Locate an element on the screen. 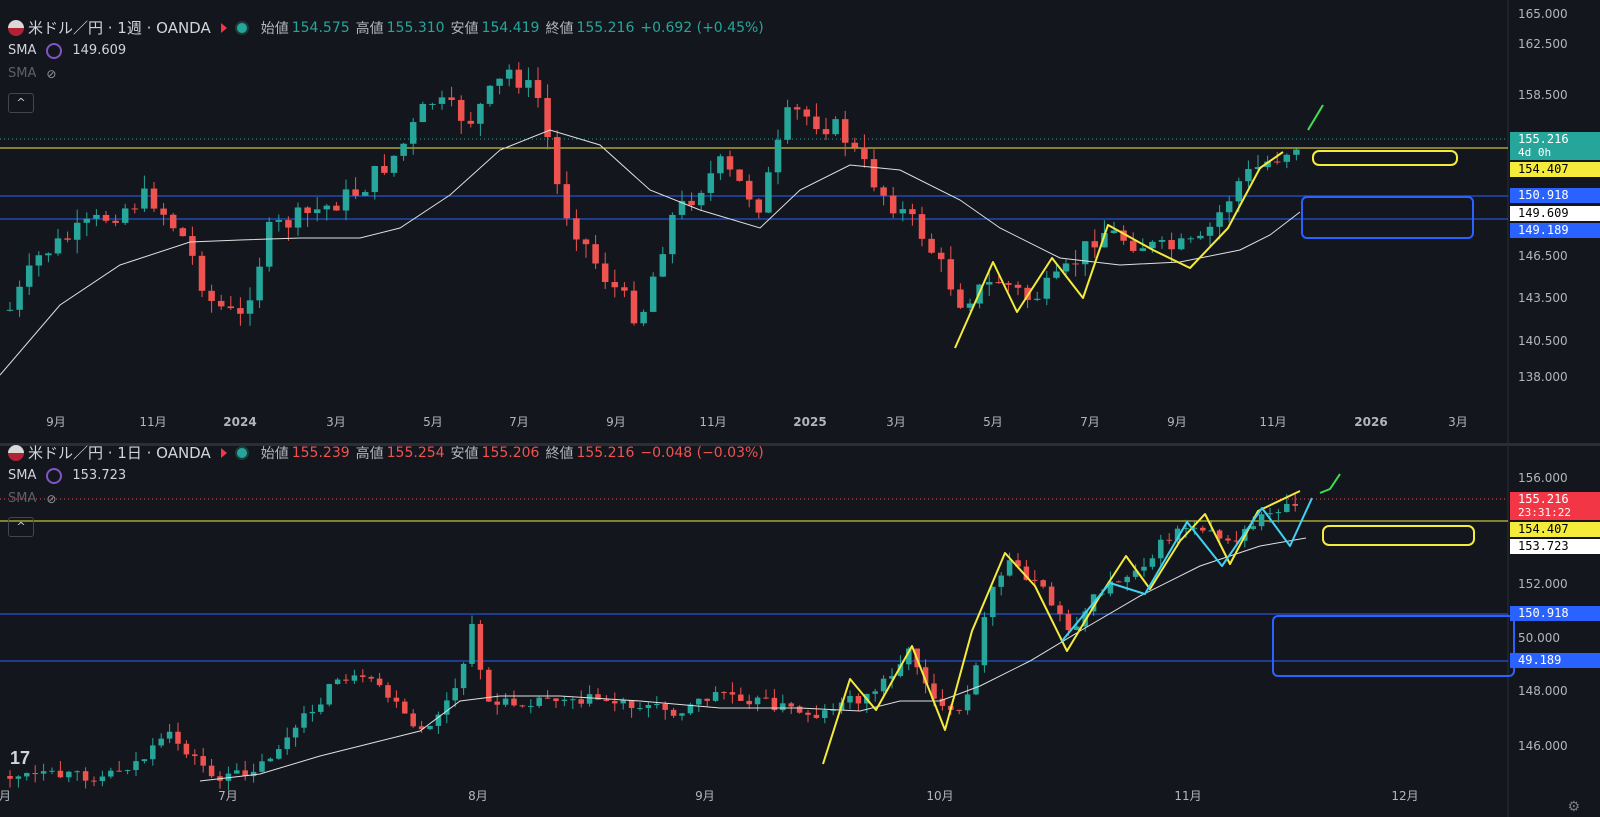  price-axis-label: 146.000 is located at coordinates (1543, 746).